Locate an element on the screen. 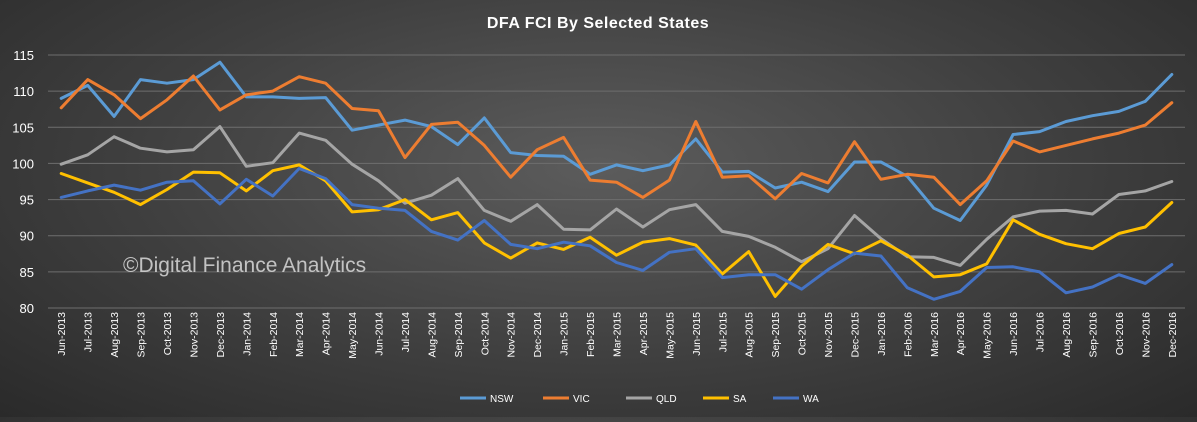 The image size is (1197, 422). legend-label: SA is located at coordinates (740, 399).